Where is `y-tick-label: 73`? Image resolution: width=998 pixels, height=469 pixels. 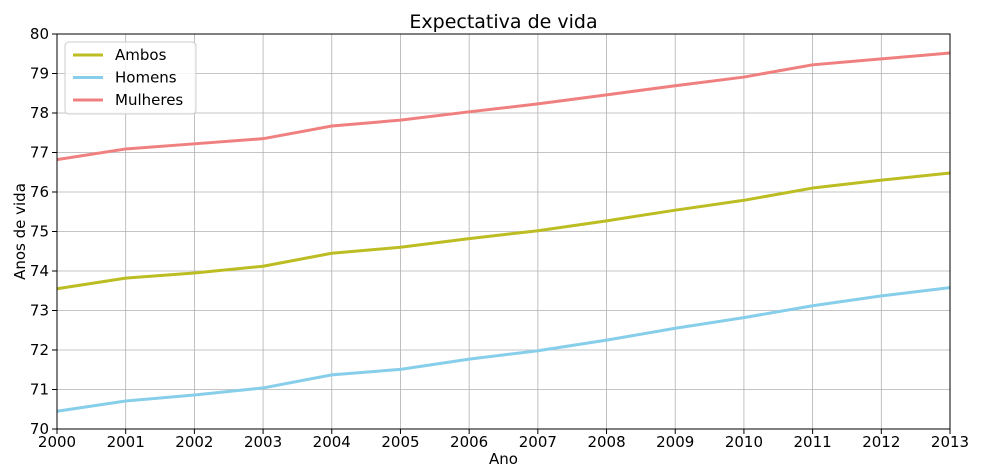
y-tick-label: 73 is located at coordinates (39, 311).